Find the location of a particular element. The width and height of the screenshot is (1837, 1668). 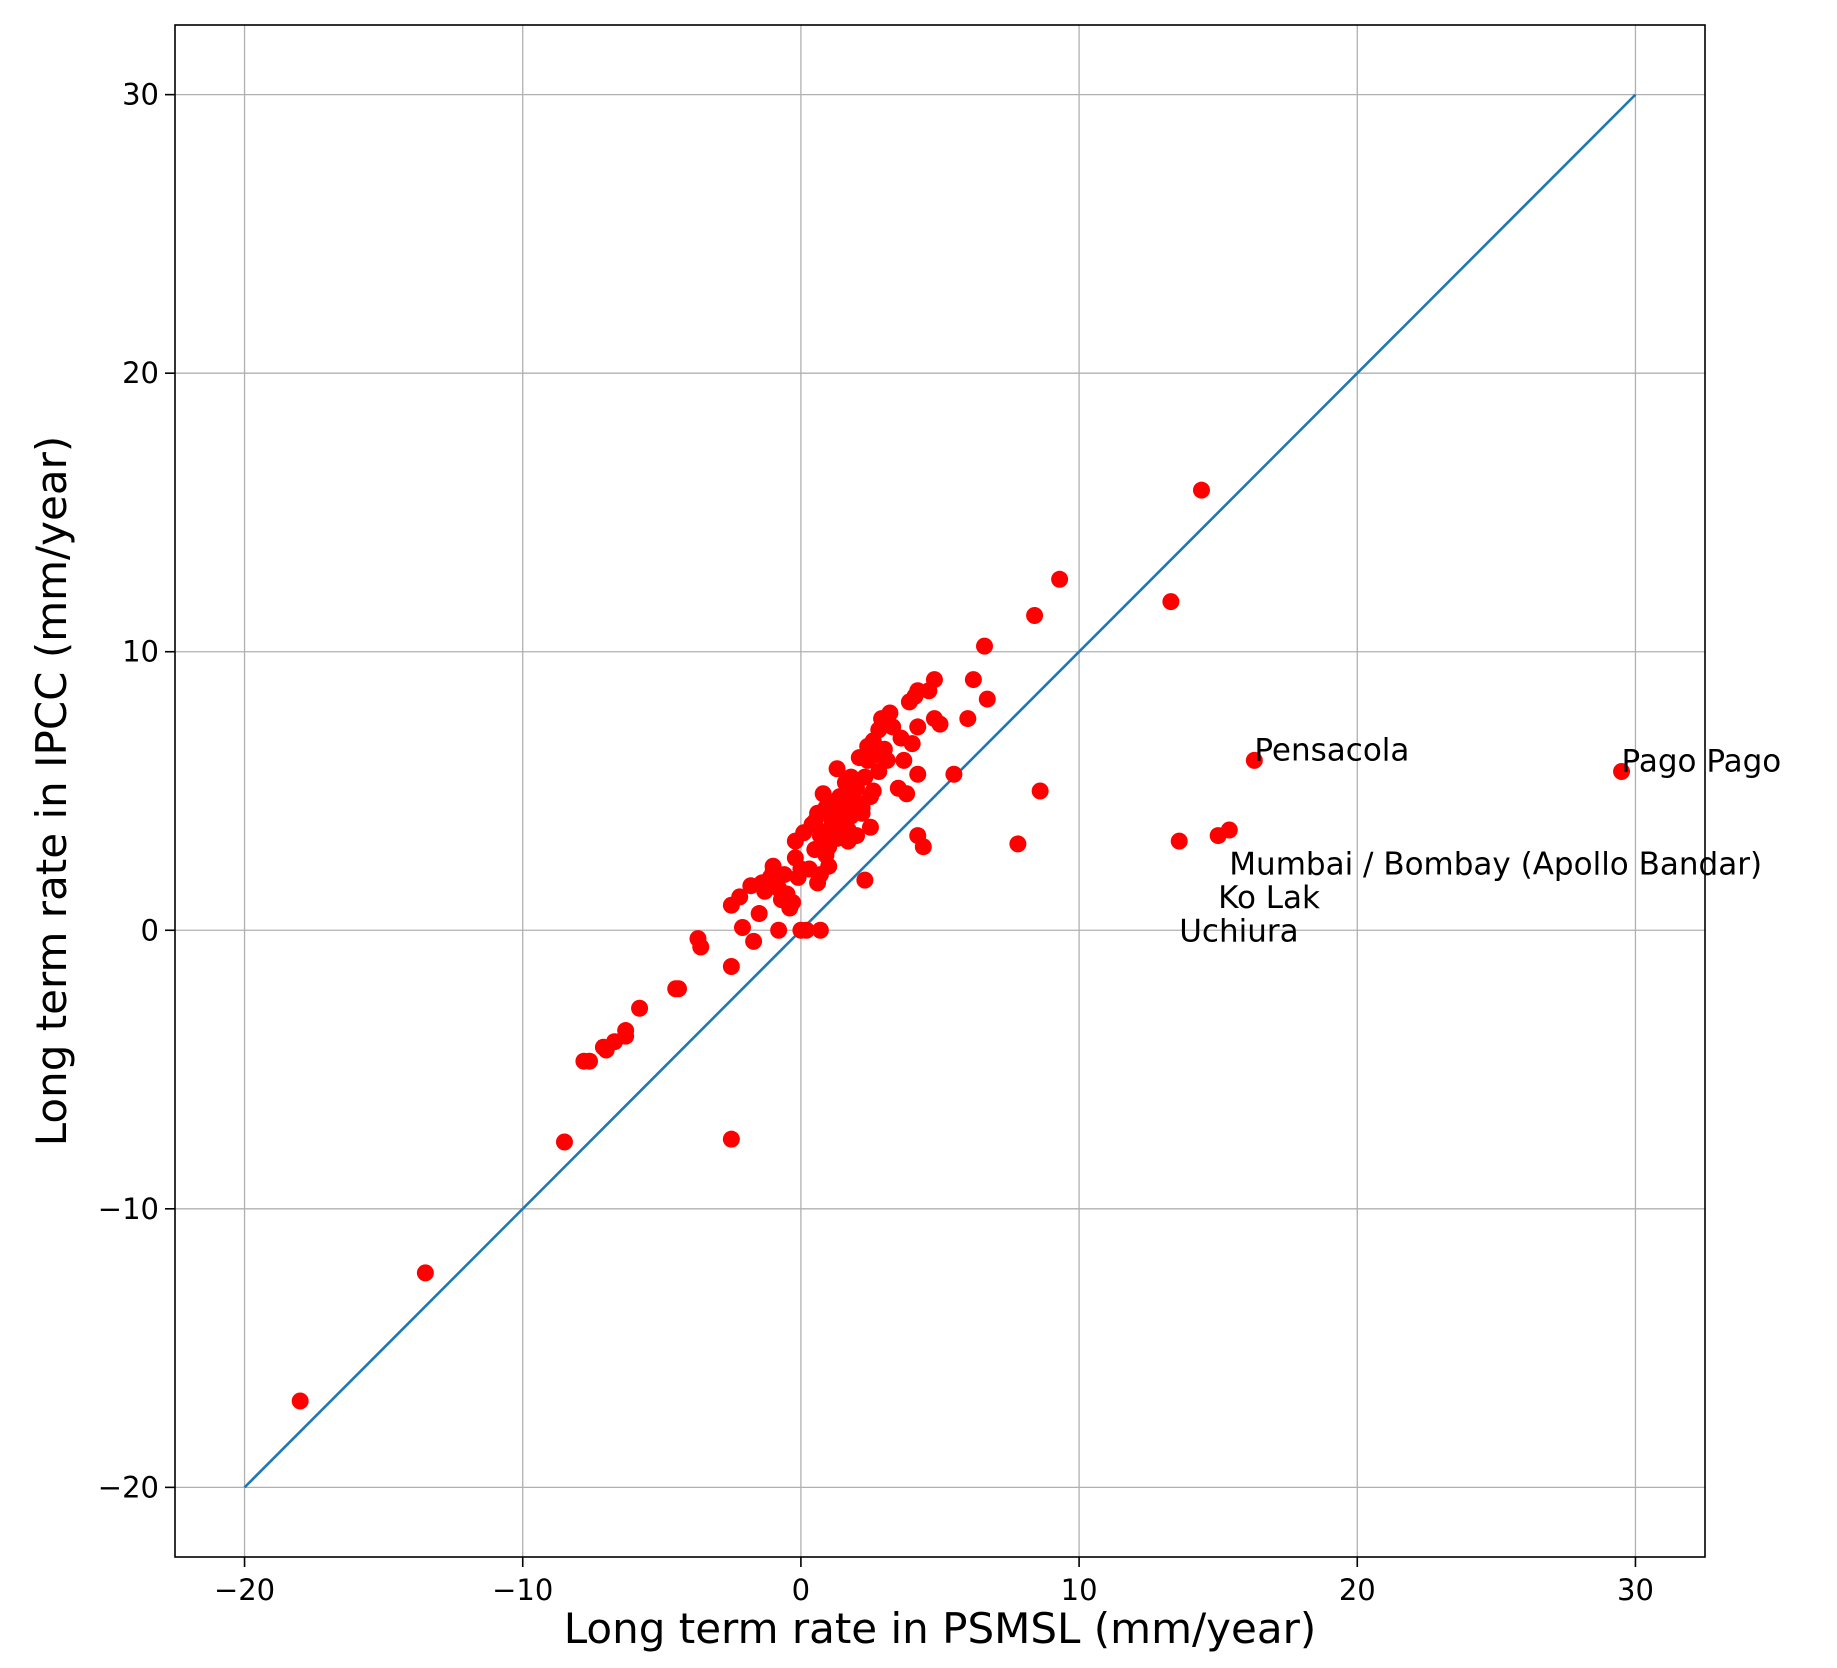

x-tick-label: 0 is located at coordinates (801, 1590).